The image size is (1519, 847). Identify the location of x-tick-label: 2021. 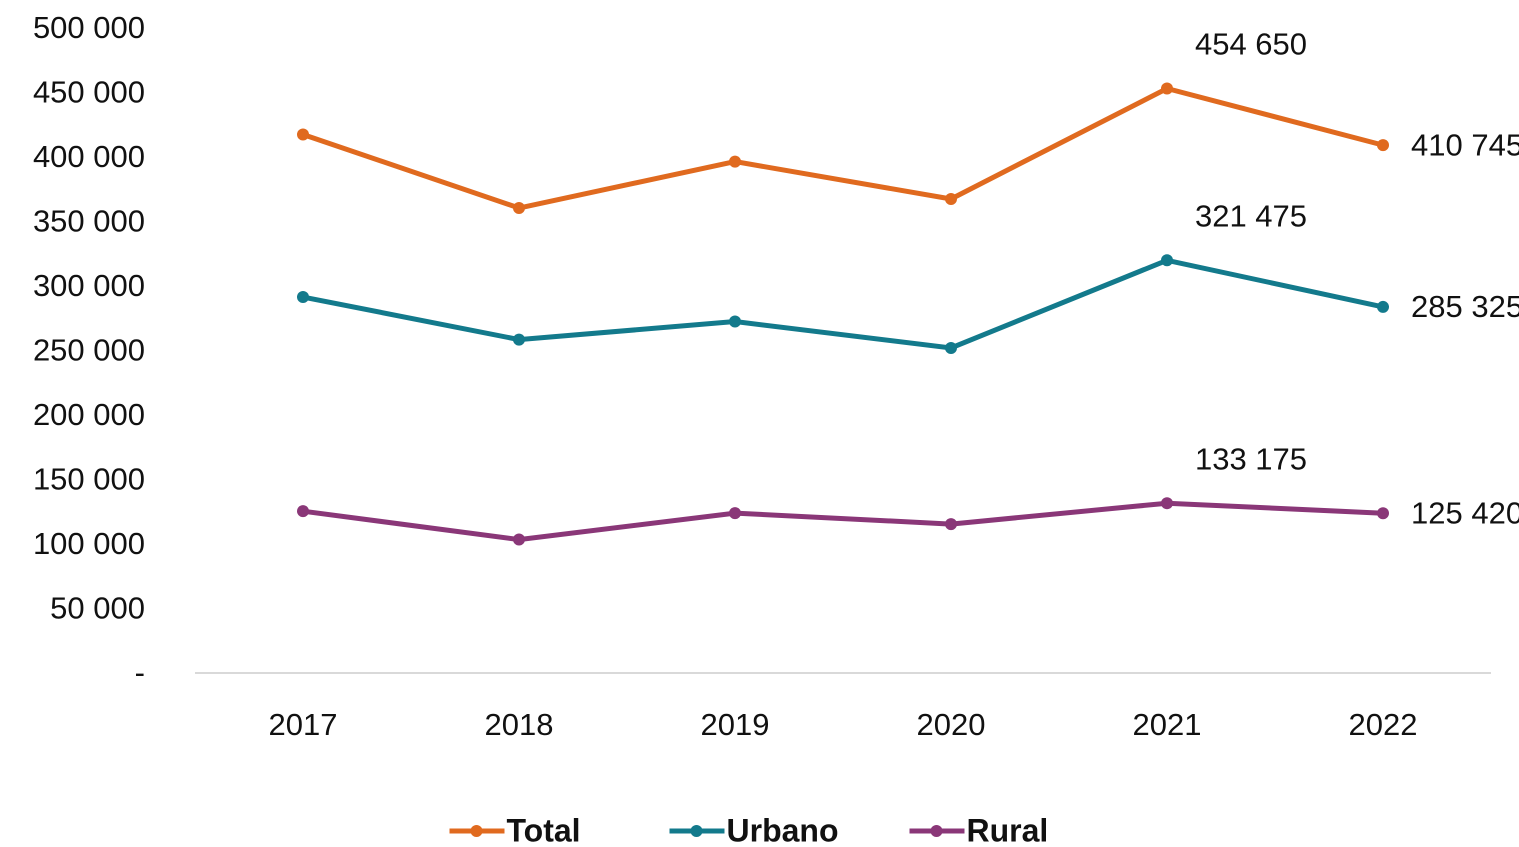
(1167, 724).